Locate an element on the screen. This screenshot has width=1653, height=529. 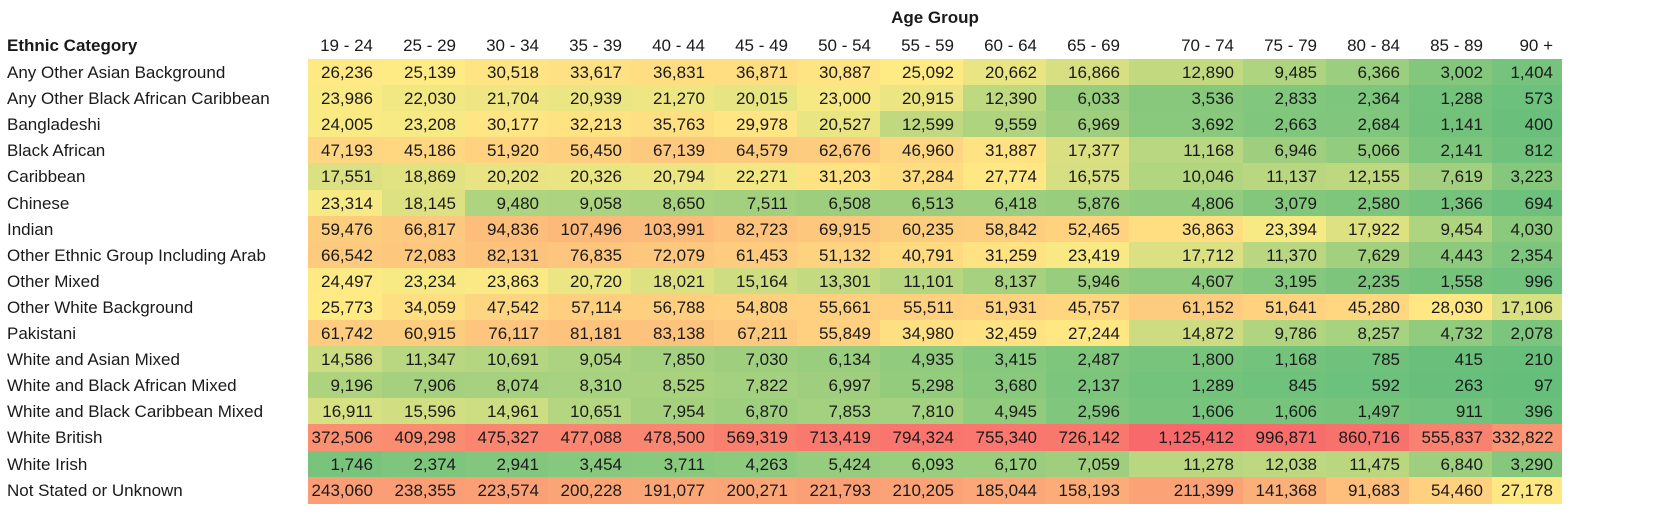
row-label: Any Other Asian Background is located at coordinates (116, 72).